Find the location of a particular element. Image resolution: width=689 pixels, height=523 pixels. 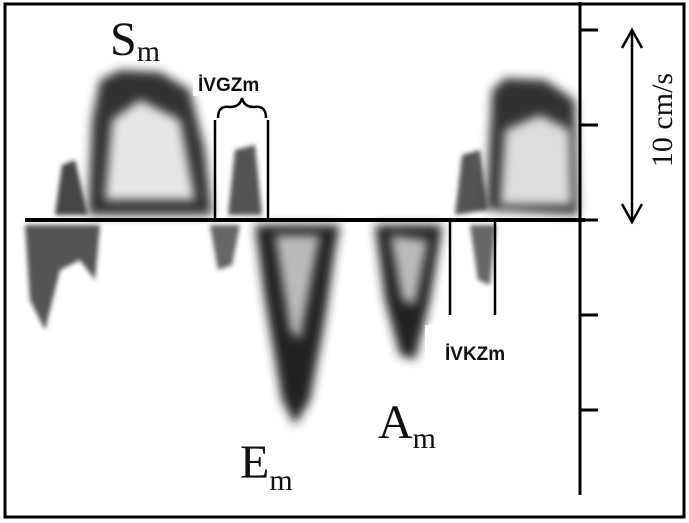

wave-label-main: S is located at coordinates (123, 39).